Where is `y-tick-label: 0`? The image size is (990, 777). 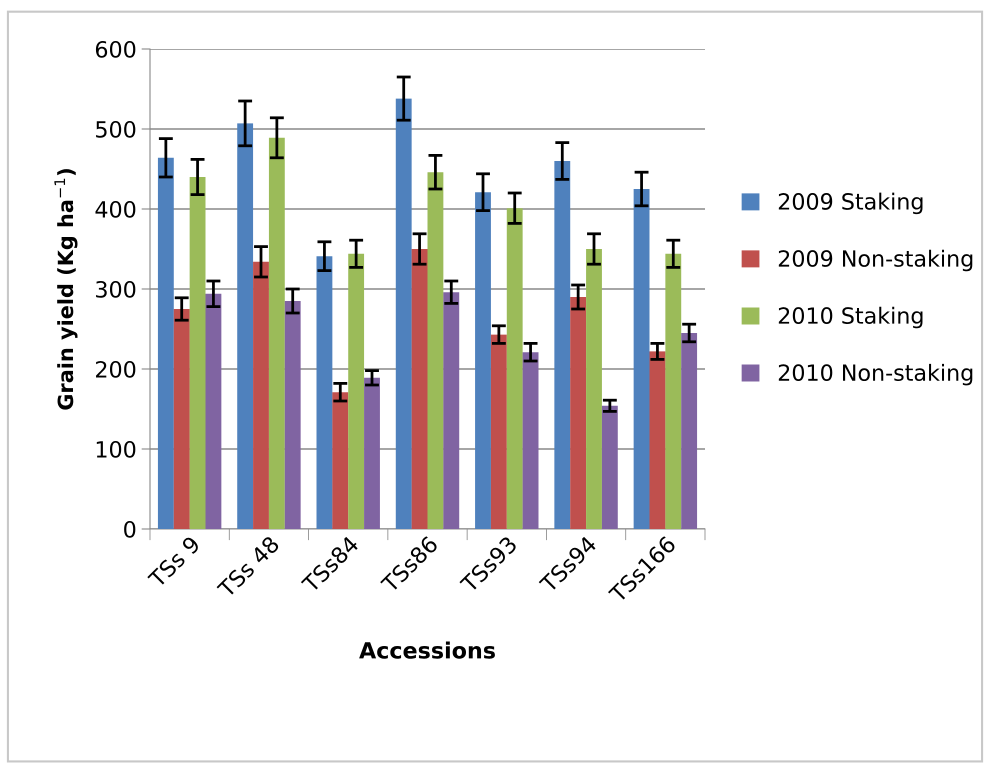 y-tick-label: 0 is located at coordinates (130, 529).